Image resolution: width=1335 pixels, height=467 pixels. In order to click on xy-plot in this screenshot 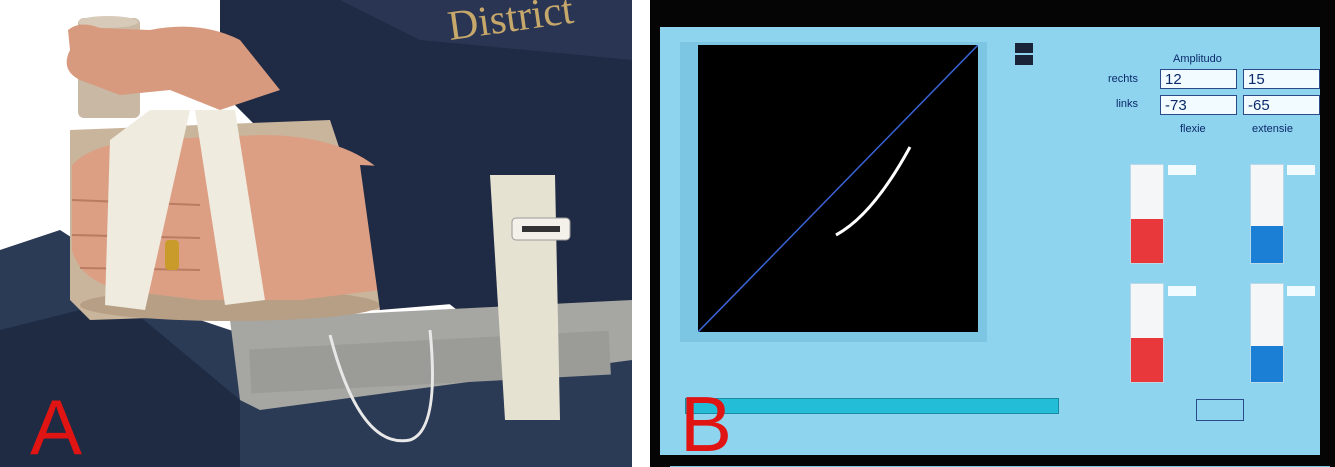, I will do `click(838, 188)`.